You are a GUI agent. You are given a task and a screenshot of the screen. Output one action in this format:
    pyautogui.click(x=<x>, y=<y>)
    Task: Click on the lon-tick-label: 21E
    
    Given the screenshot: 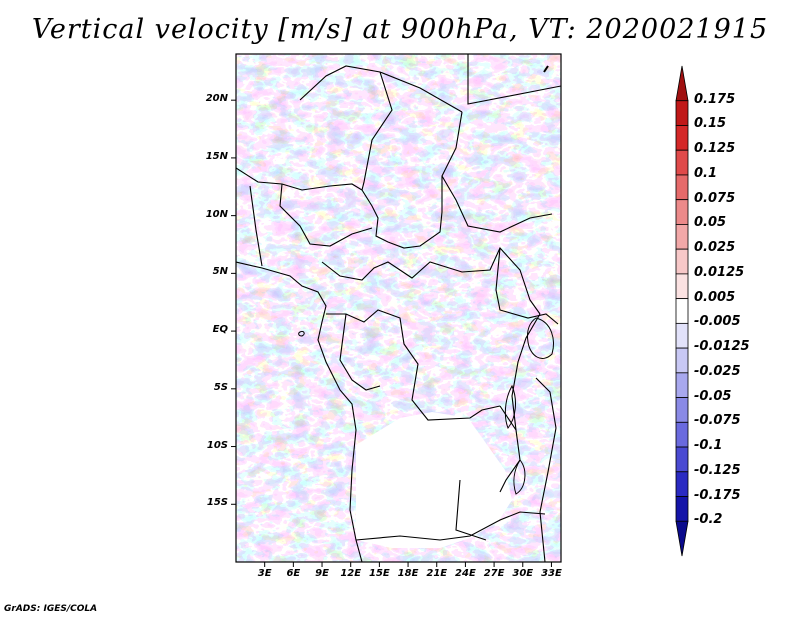 What is the action you would take?
    pyautogui.click(x=437, y=573)
    